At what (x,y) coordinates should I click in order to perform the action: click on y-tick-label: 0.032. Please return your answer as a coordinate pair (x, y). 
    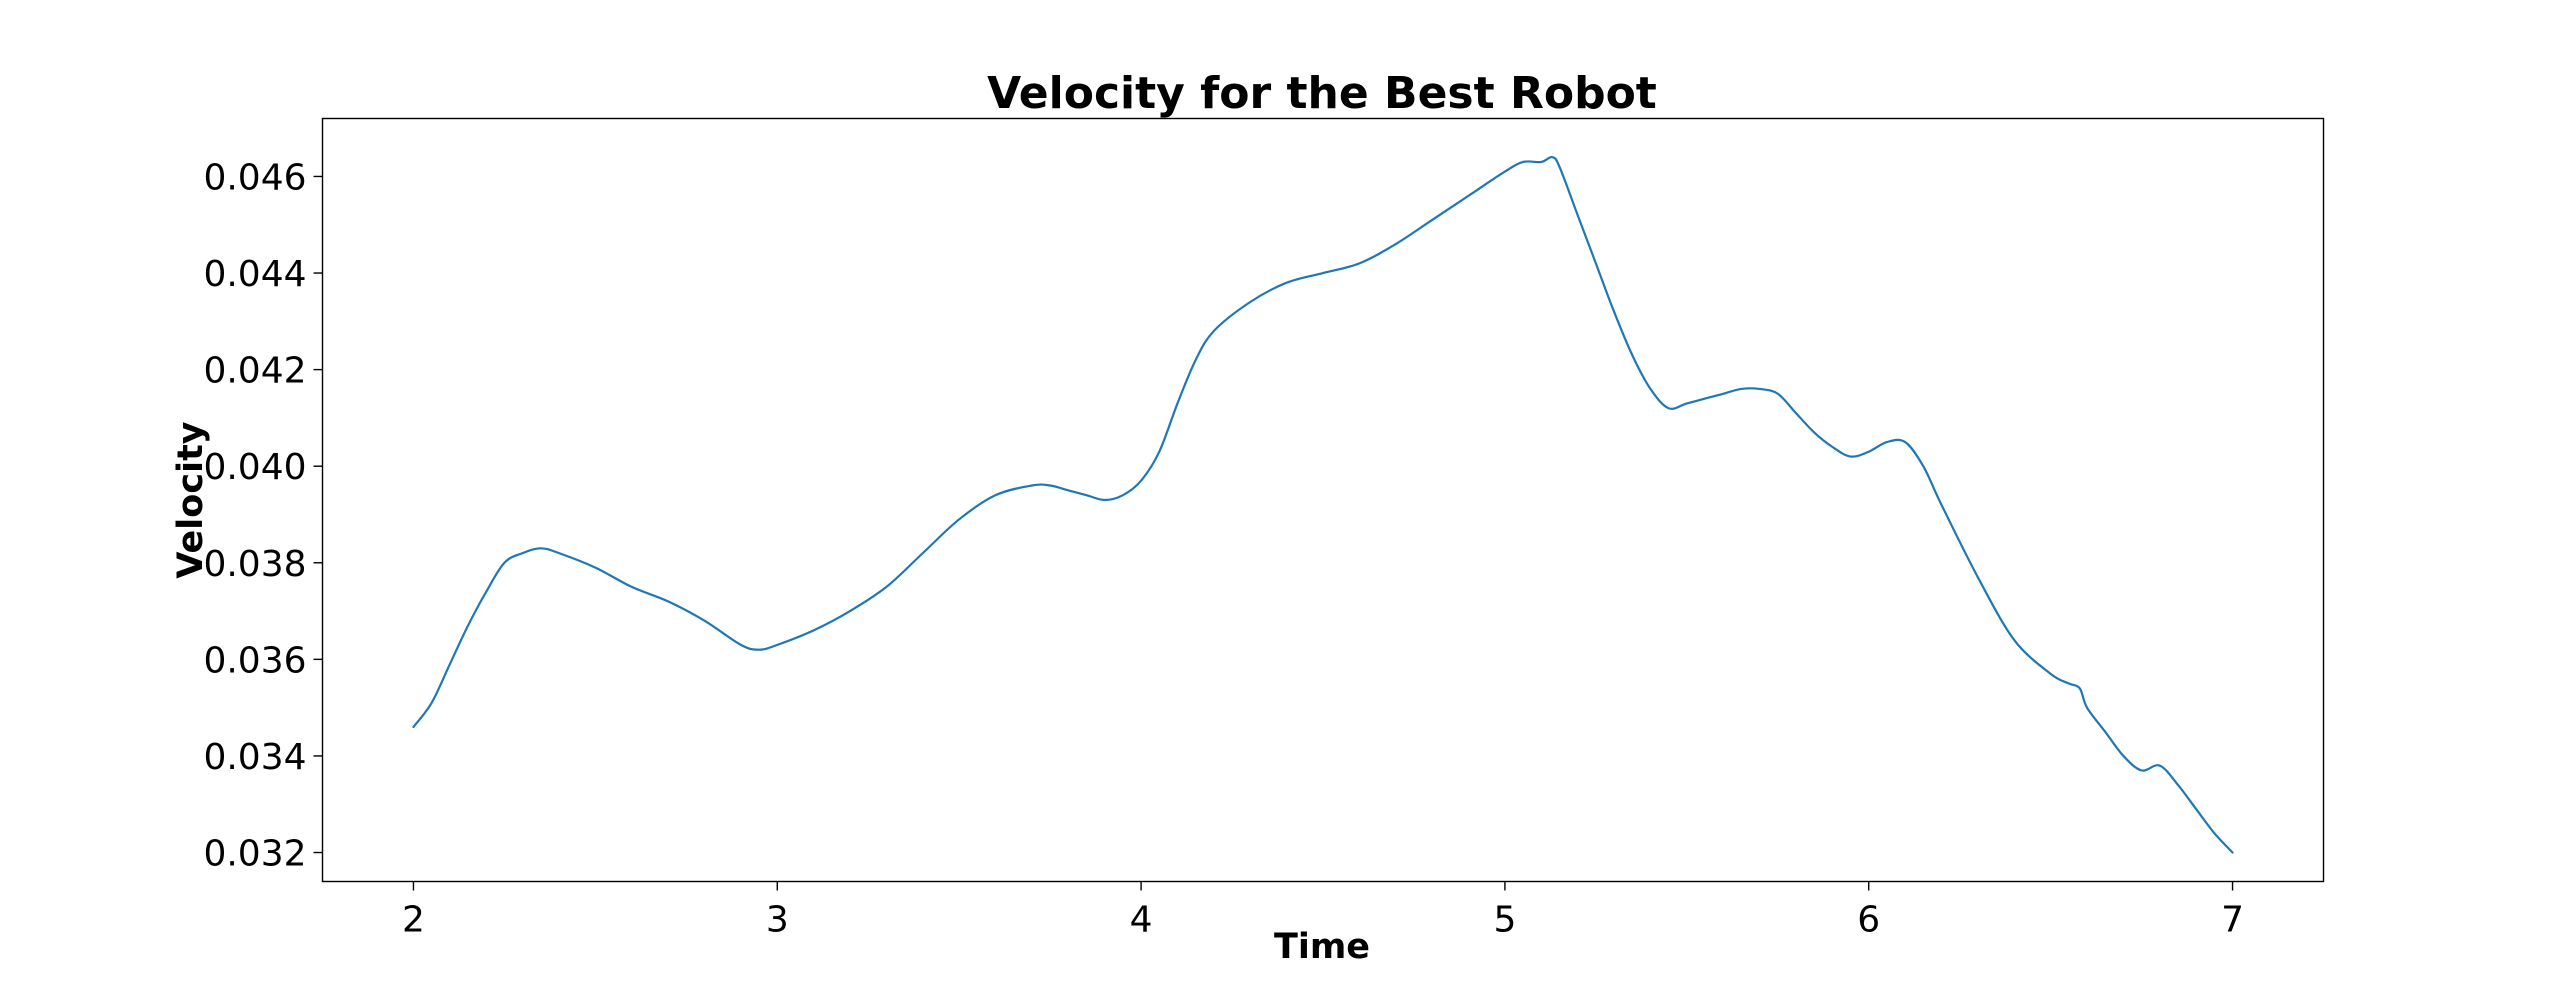
    Looking at the image, I should click on (254, 854).